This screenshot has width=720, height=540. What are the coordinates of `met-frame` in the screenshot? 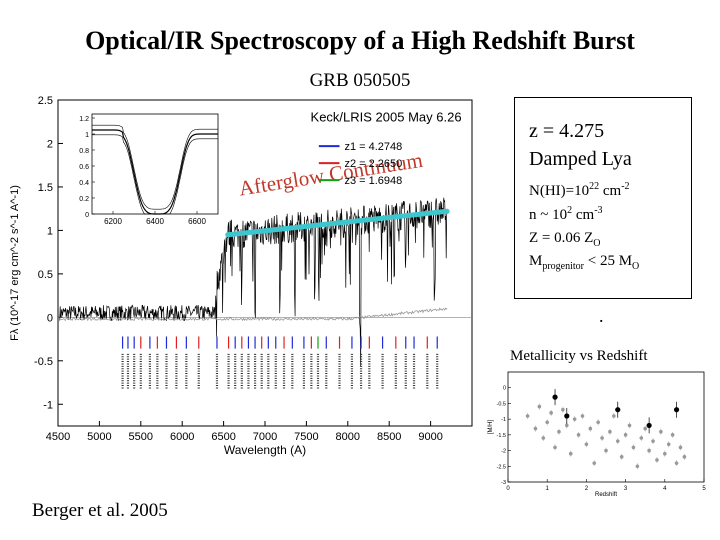 It's located at (606, 427).